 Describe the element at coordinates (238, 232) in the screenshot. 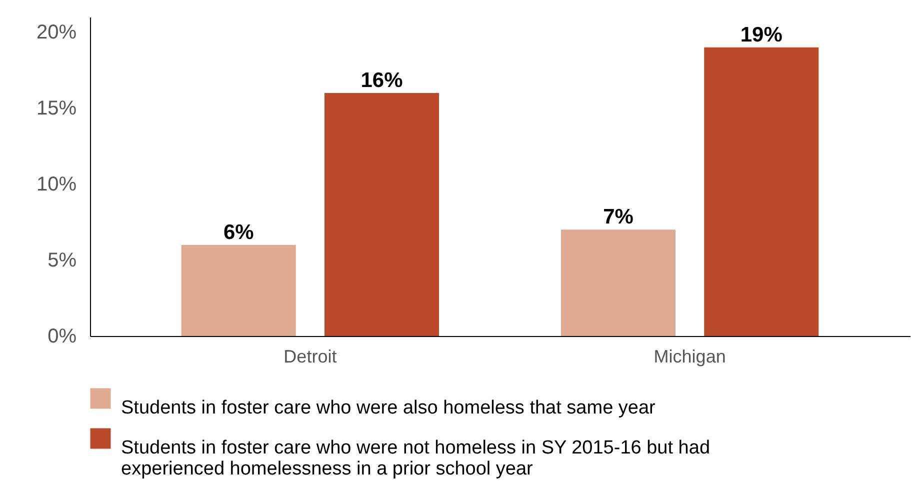

I see `data-label: 6%` at that location.